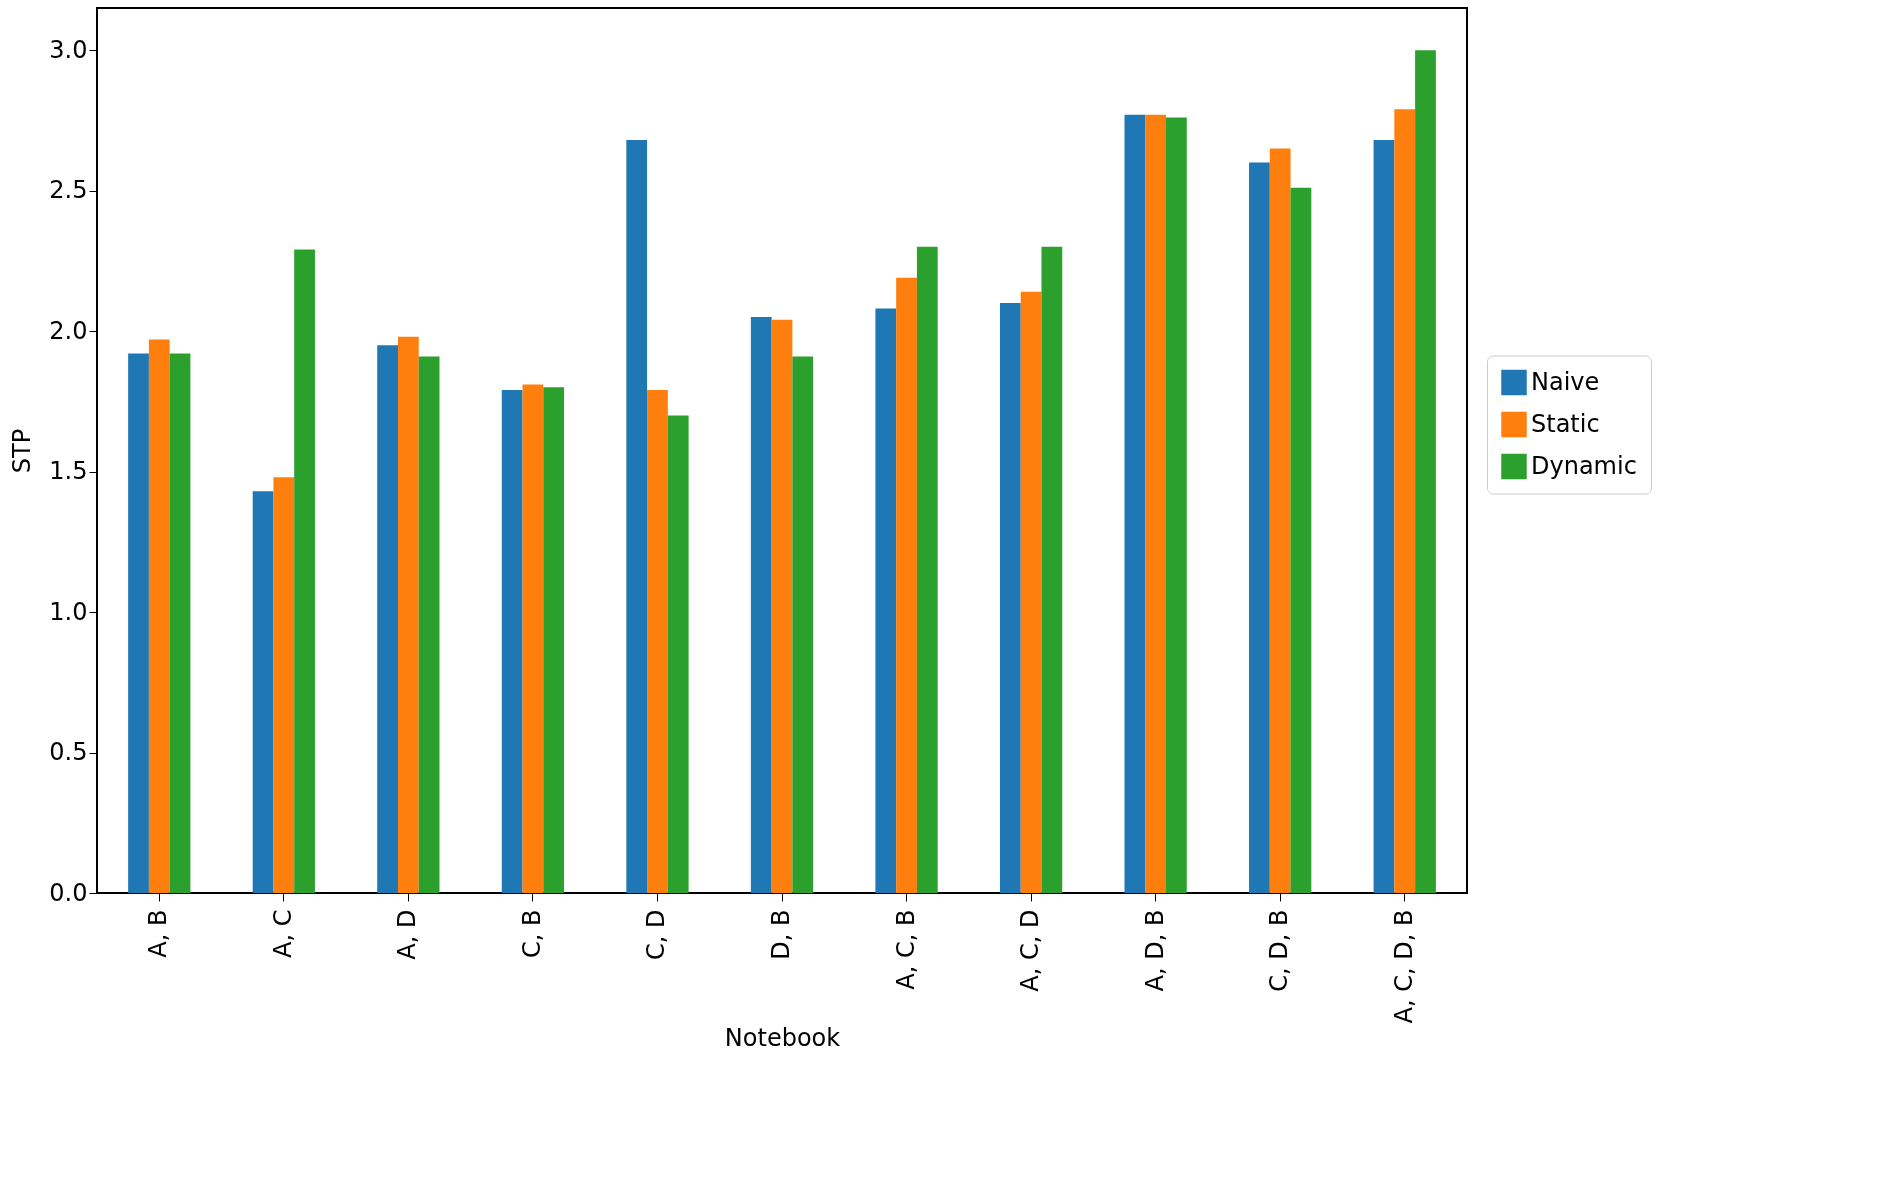 The image size is (1888, 1177). Describe the element at coordinates (656, 934) in the screenshot. I see `x-tick-label: C, D` at that location.